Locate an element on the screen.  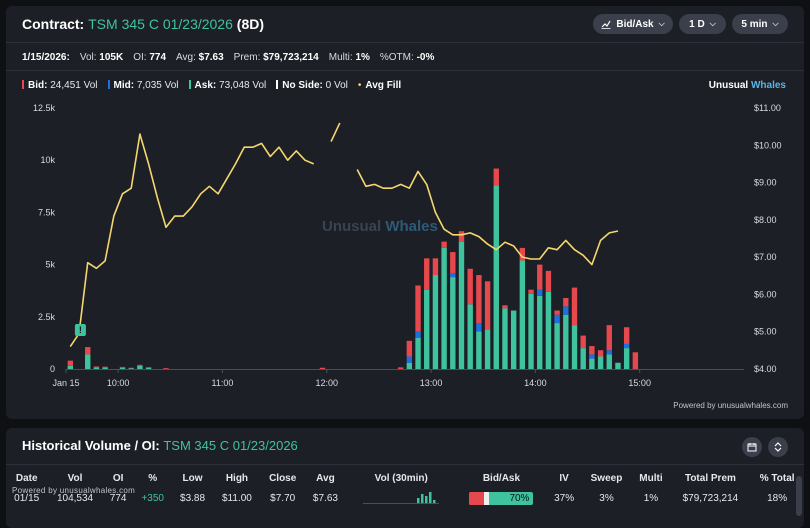
table-cell-vol: 104,534 is located at coordinates (75, 498).